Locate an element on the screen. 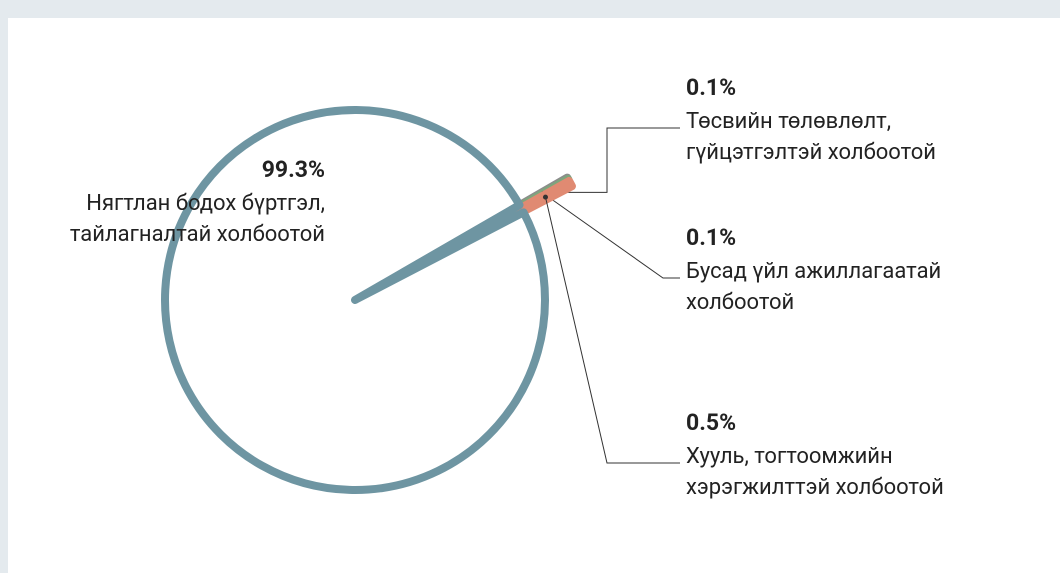 The height and width of the screenshot is (573, 1060). category-label: Төсвийн төлөвлөлт, is located at coordinates (788, 121).